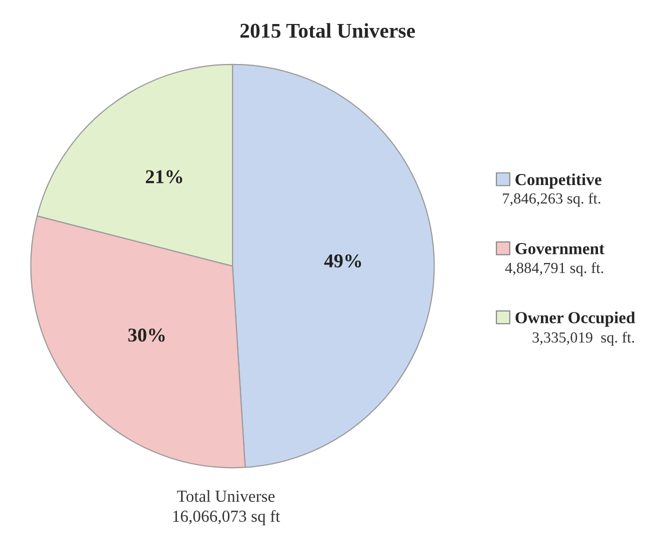 The height and width of the screenshot is (543, 655). What do you see at coordinates (554, 269) in the screenshot?
I see `text: 4,884,791 sq. ft.` at bounding box center [554, 269].